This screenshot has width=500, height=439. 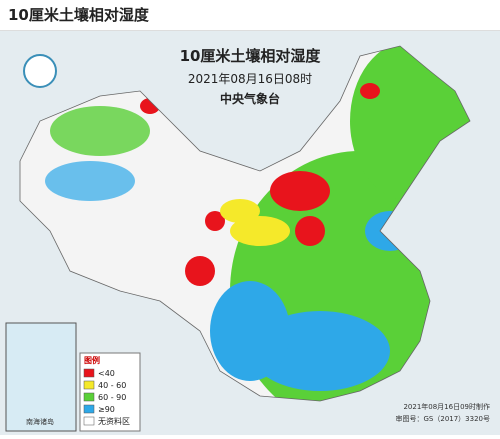 What do you see at coordinates (251, 56) in the screenshot?
I see `map-title: 10厘米土壤相对湿度` at bounding box center [251, 56].